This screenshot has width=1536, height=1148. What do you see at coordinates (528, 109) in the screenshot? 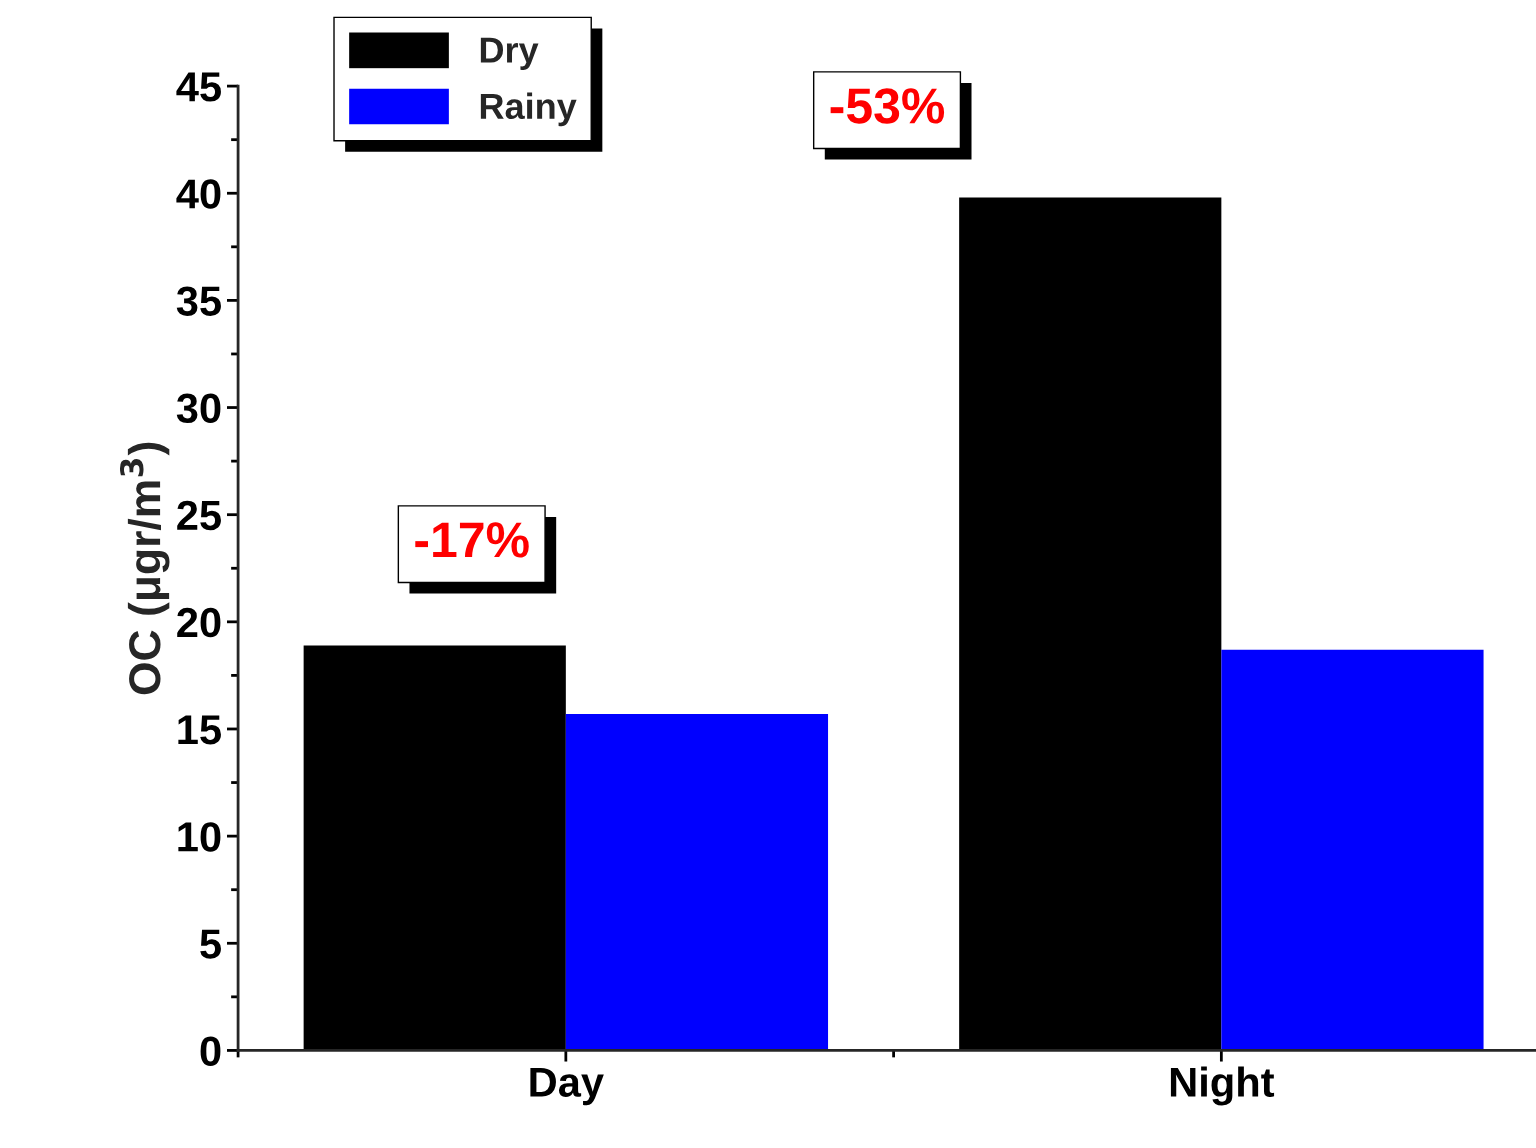
I see `legend-label: Rainy` at bounding box center [528, 109].